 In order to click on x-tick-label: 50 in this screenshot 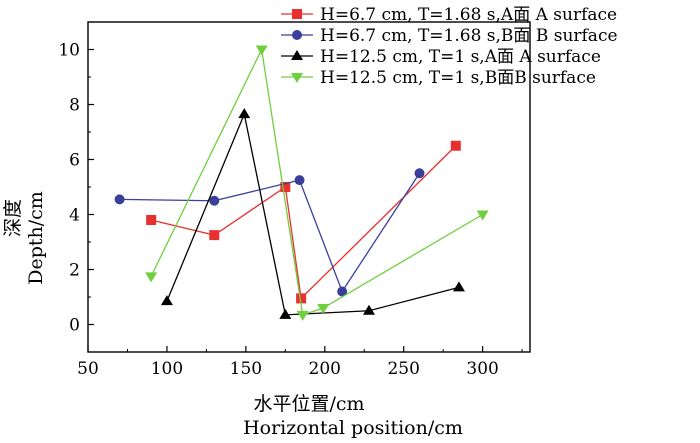, I will do `click(88, 369)`.